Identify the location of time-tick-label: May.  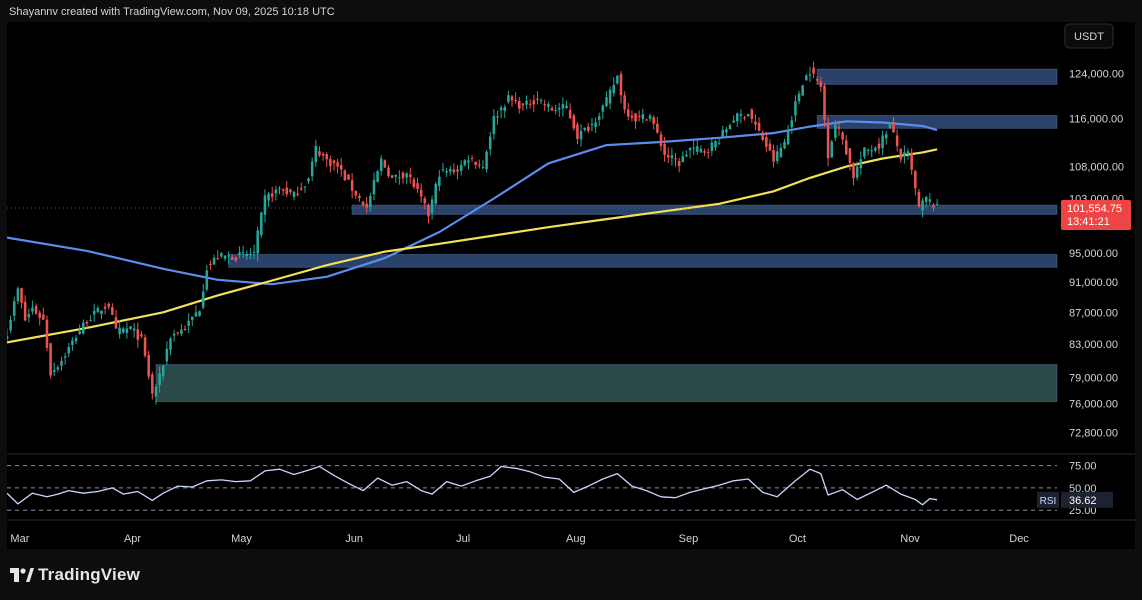
(241, 539).